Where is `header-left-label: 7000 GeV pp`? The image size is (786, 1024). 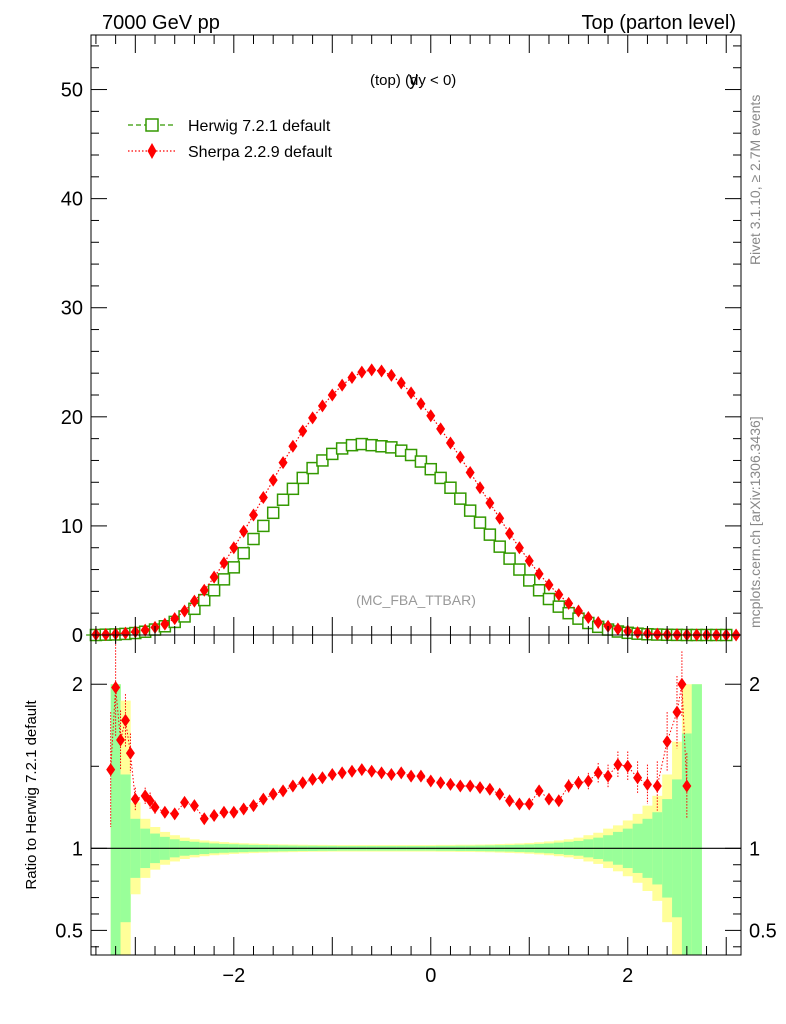
header-left-label: 7000 GeV pp is located at coordinates (161, 23).